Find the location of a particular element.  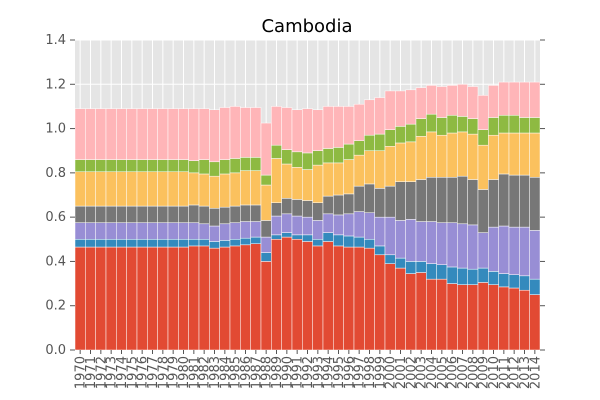

x-tick-label: 1978 is located at coordinates (163, 372).